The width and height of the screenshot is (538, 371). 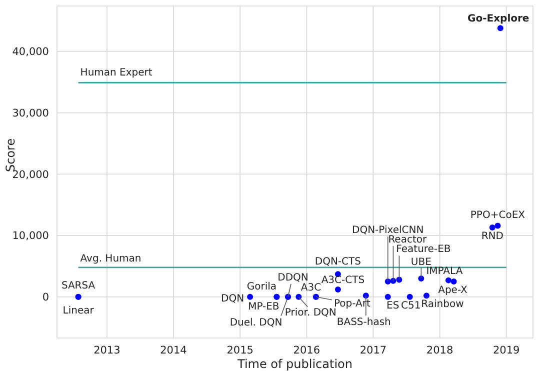 I want to click on series-label: A3C, so click(x=311, y=288).